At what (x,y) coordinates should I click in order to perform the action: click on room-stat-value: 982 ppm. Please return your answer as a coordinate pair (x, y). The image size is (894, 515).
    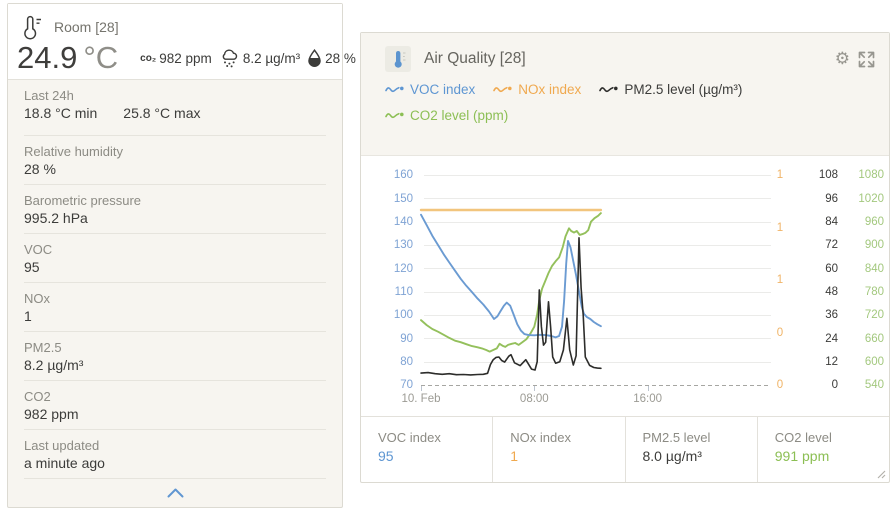
    Looking at the image, I should click on (185, 58).